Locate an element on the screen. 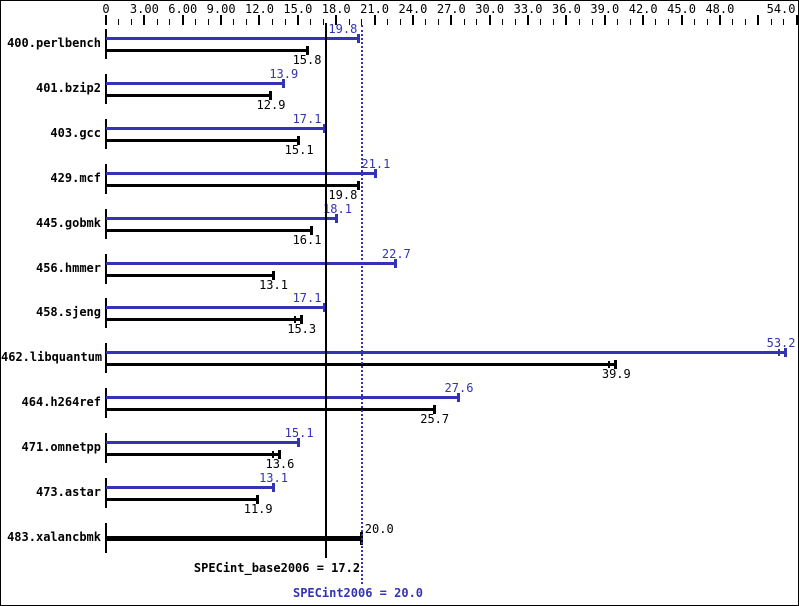 This screenshot has height=606, width=799. base-value-label: 15.8 is located at coordinates (307, 60).